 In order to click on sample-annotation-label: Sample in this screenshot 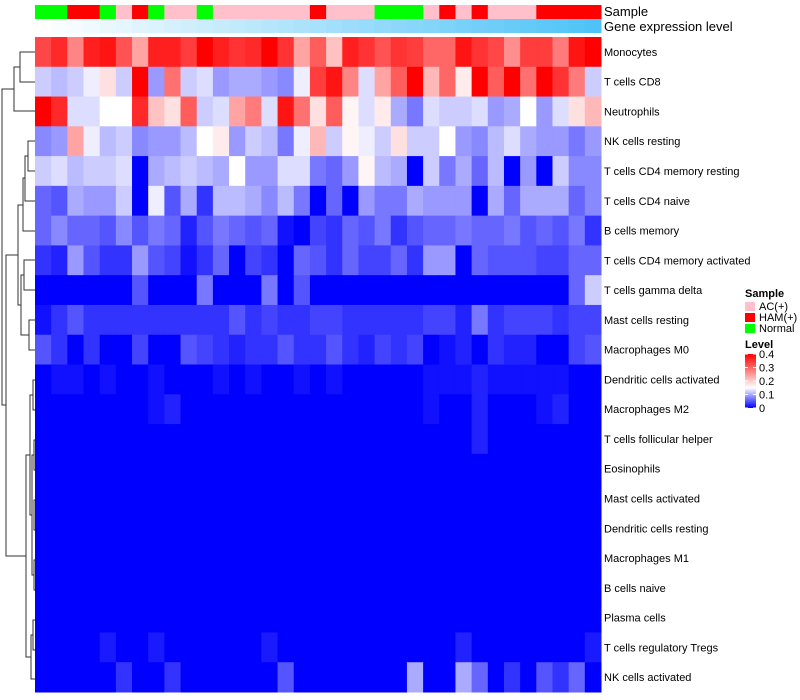, I will do `click(626, 11)`.